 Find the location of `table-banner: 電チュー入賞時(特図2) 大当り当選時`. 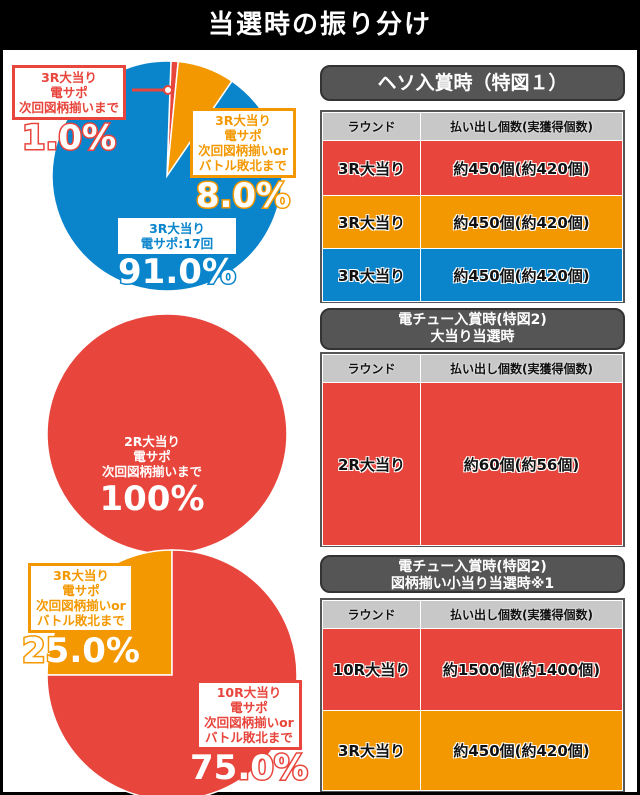

table-banner: 電チュー入賞時(特図2) 大当り当選時 is located at coordinates (472, 329).